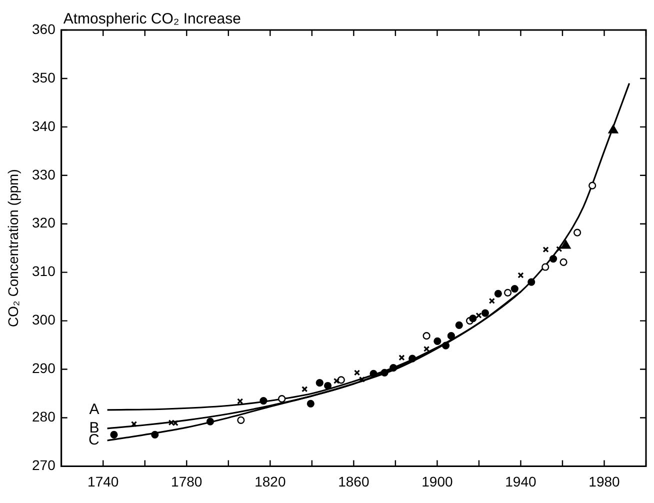  I want to click on x-tick-label: 1980, so click(604, 481).